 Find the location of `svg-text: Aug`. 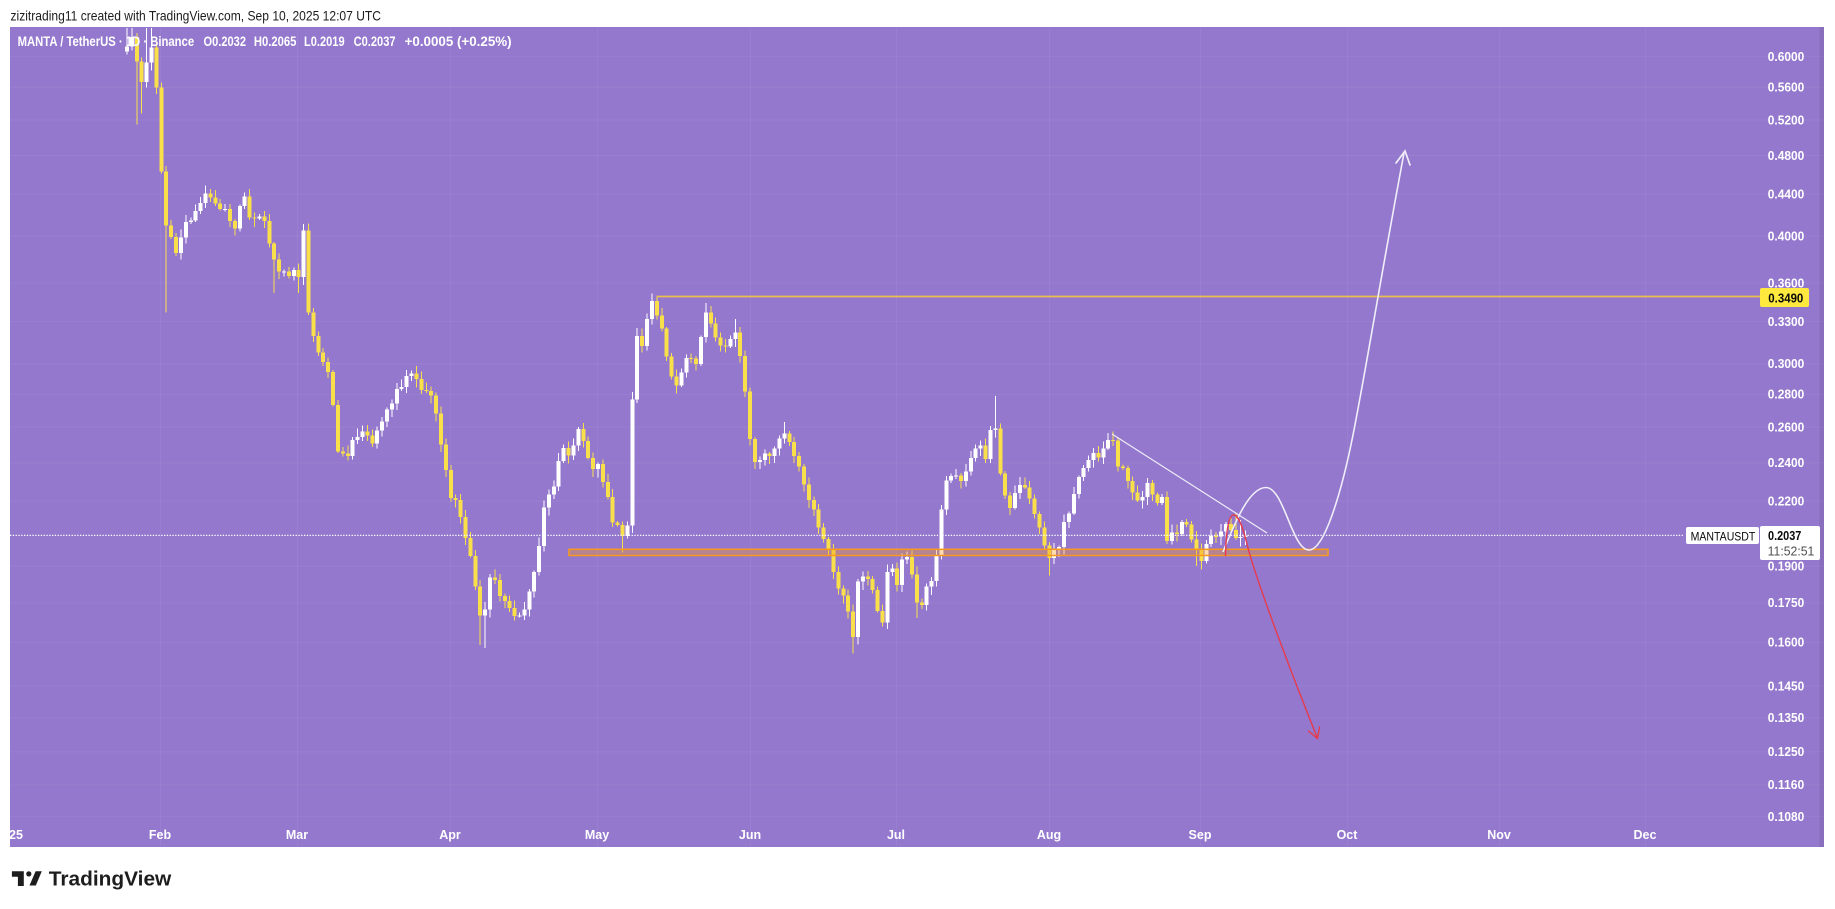

svg-text: Aug is located at coordinates (1049, 835).